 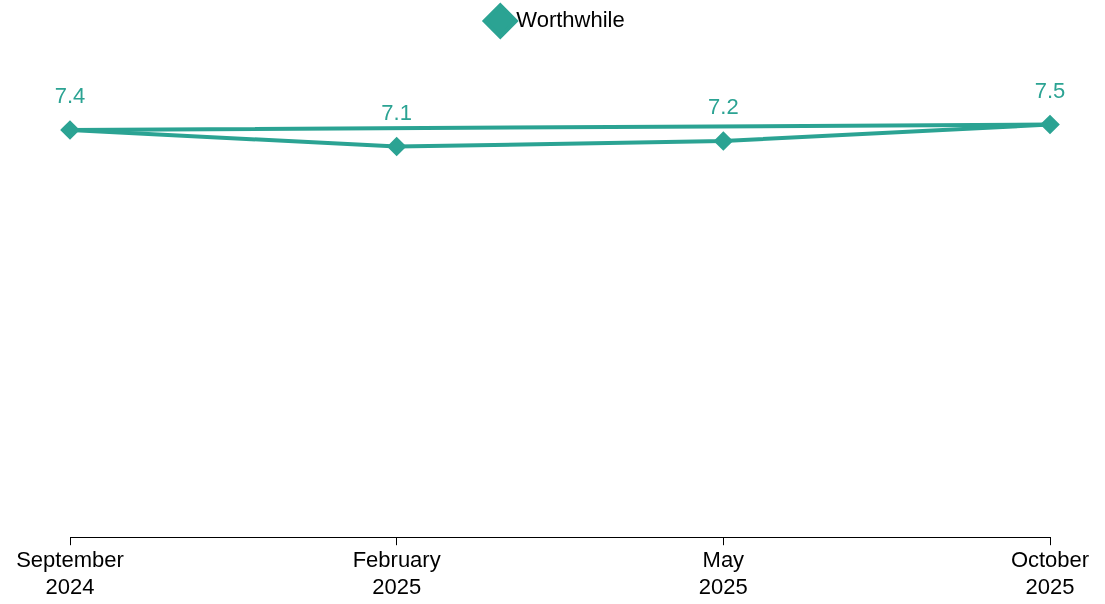 What do you see at coordinates (723, 107) in the screenshot?
I see `data-label: 7.2` at bounding box center [723, 107].